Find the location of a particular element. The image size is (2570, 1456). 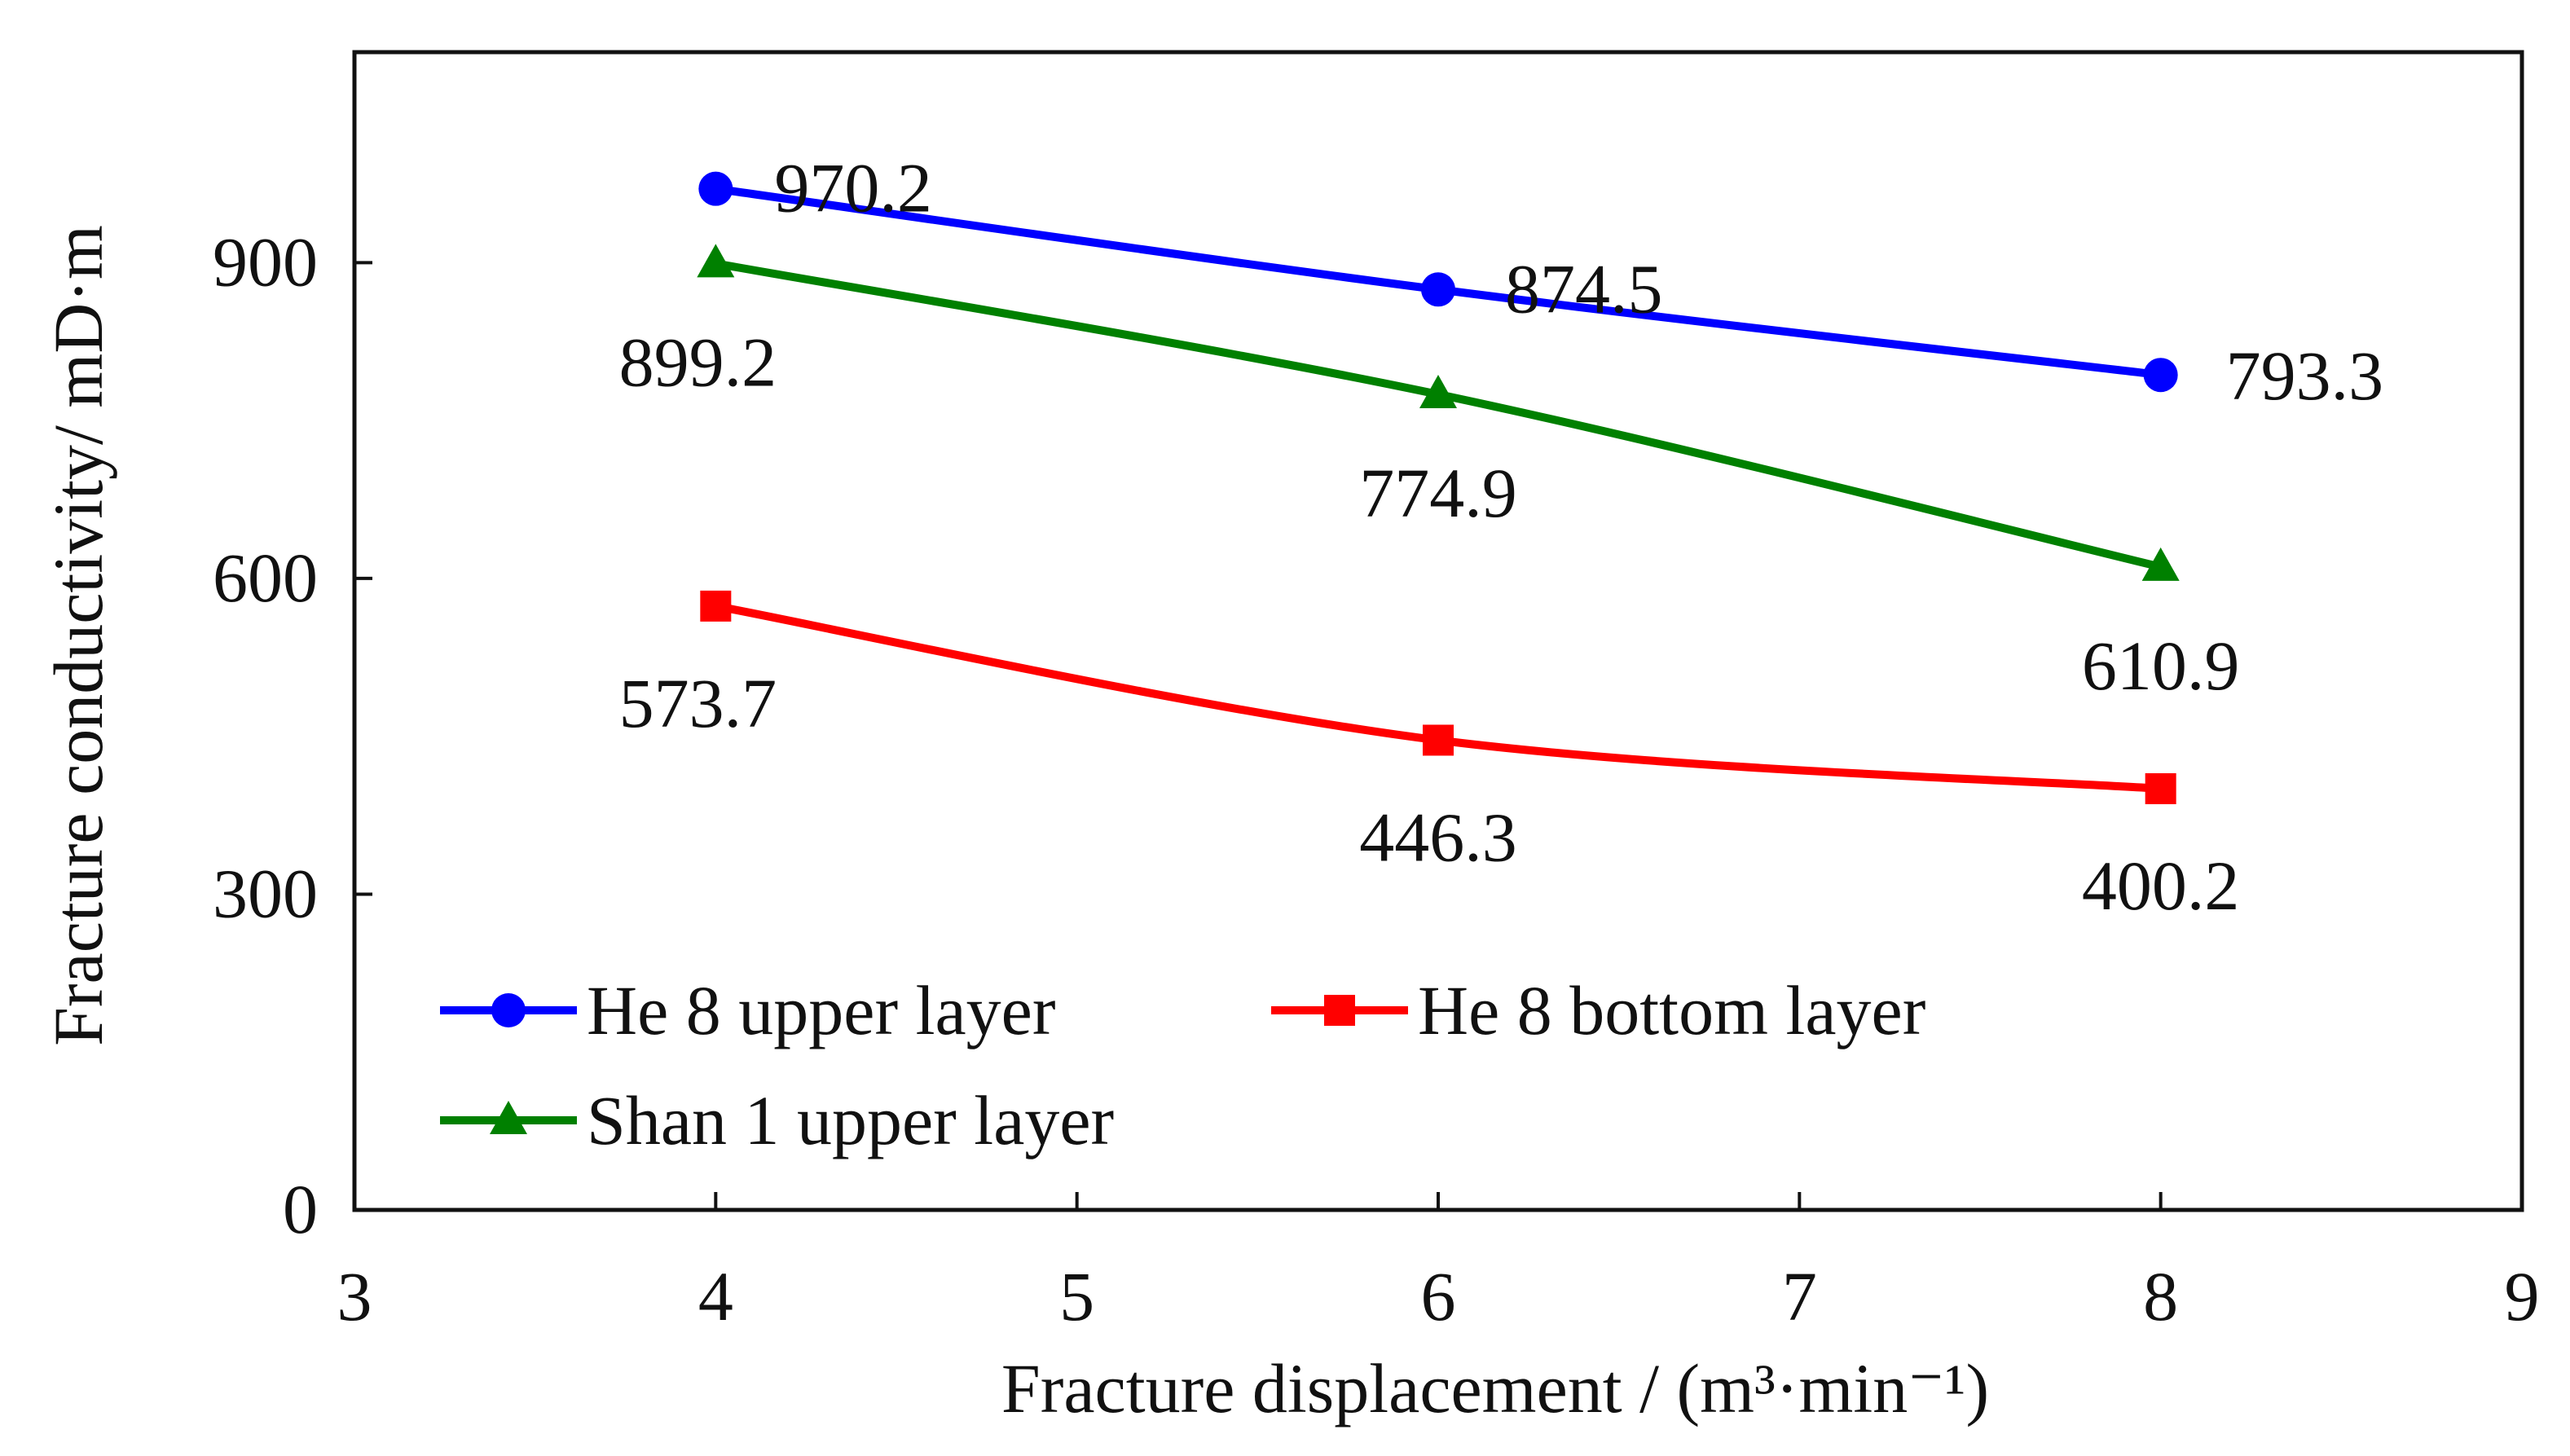

legend-marker-shan1-upper is located at coordinates (508, 1117).